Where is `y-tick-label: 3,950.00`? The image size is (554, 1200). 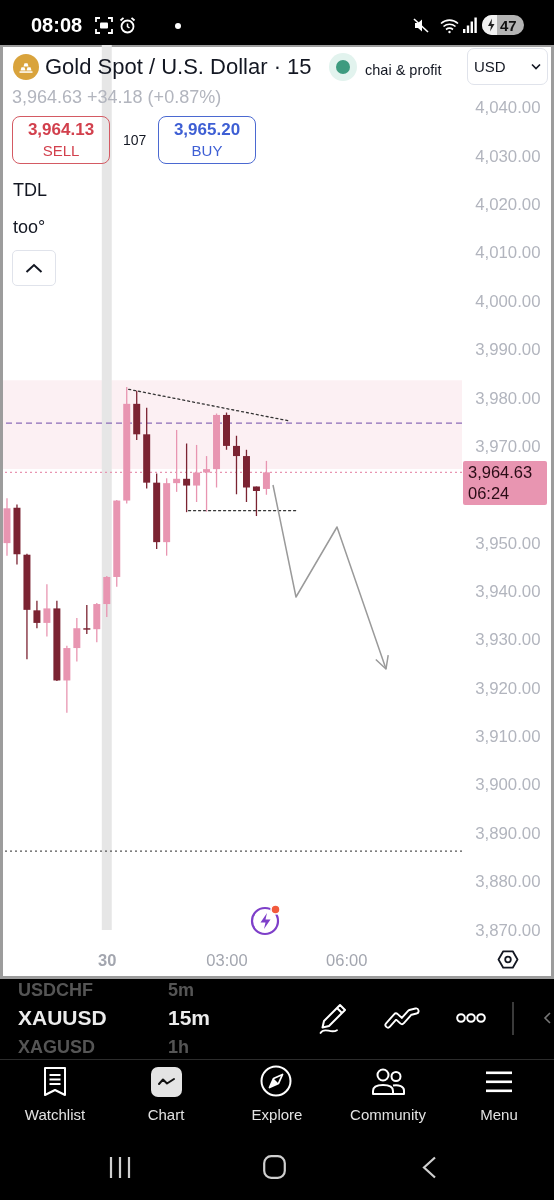 y-tick-label: 3,950.00 is located at coordinates (508, 543).